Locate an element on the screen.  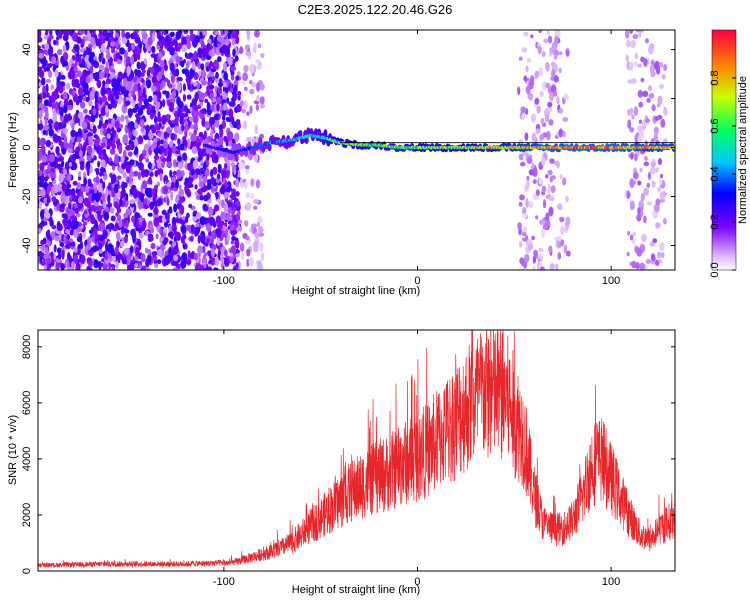
y-tick-label: -20 is located at coordinates (27, 197).